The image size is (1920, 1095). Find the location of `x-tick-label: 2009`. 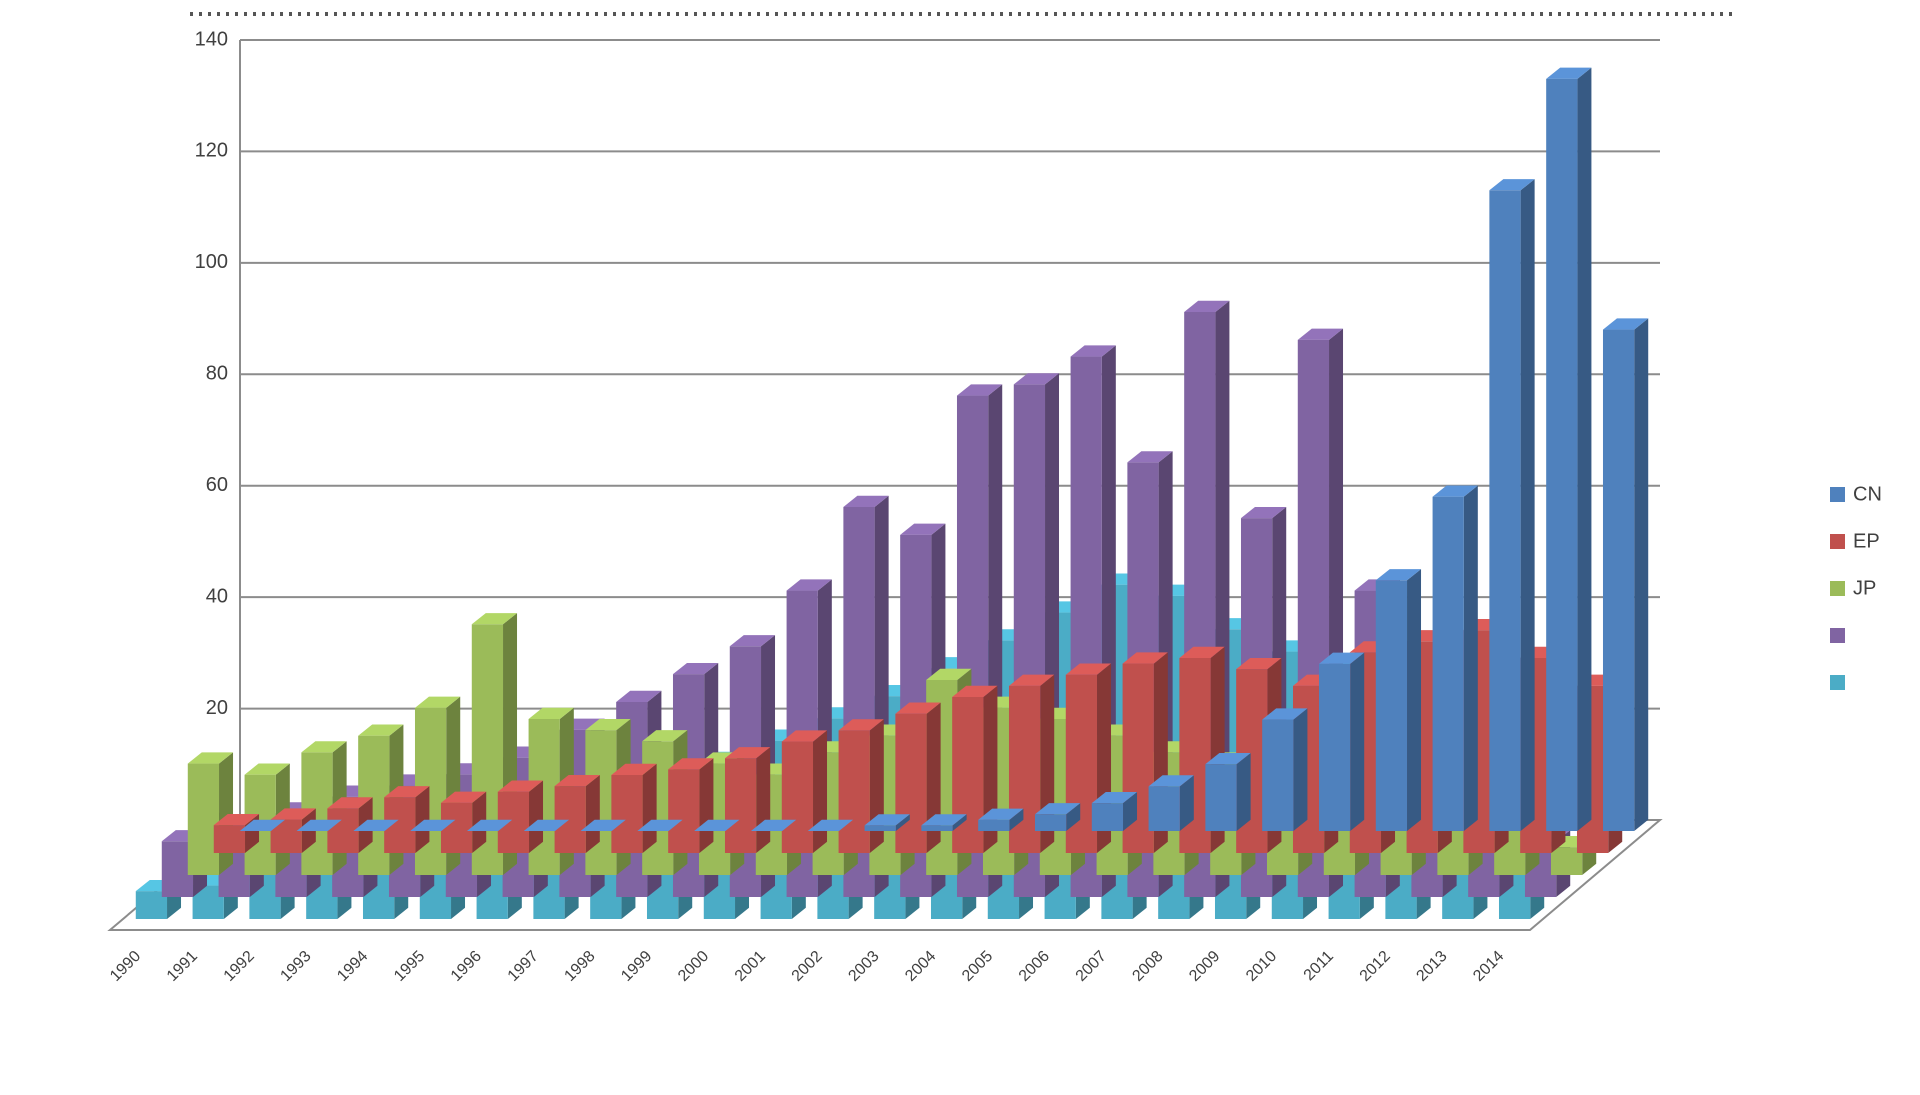

x-tick-label: 2009 is located at coordinates (1204, 966).